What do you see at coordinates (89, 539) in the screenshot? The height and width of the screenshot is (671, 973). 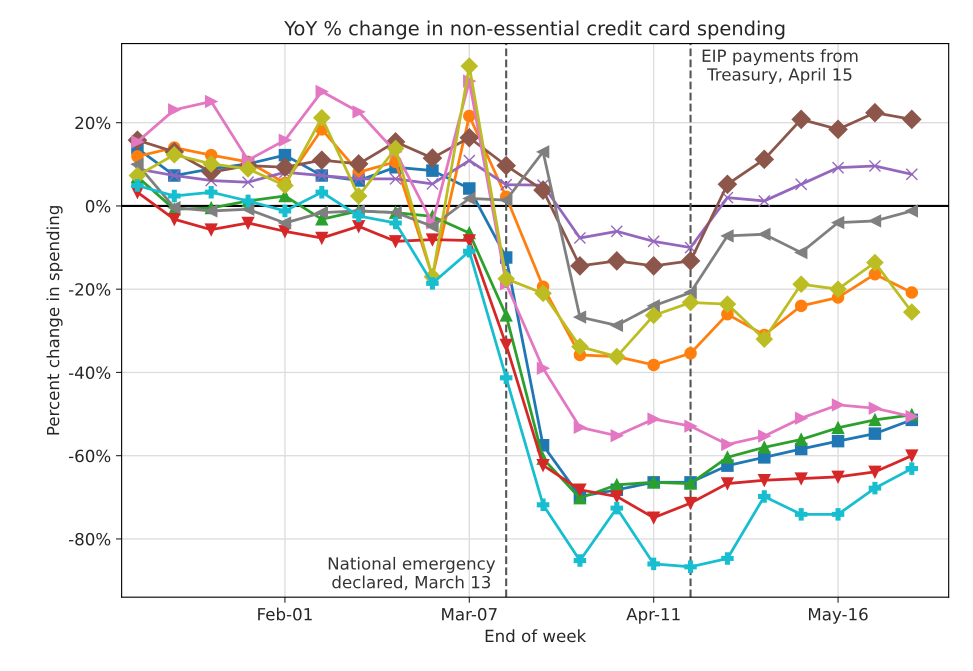 I see `y-tick-label: -80%` at bounding box center [89, 539].